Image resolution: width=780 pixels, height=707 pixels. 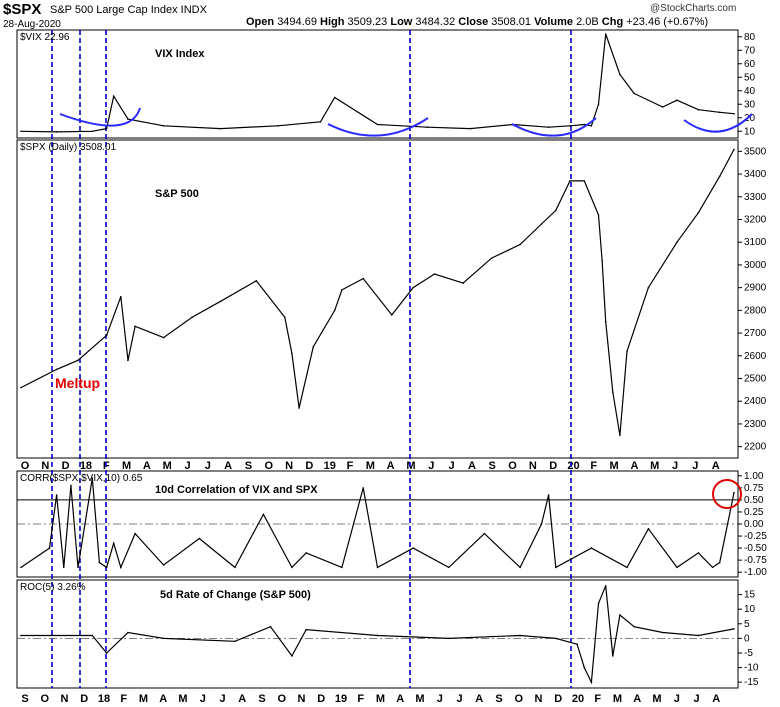 What do you see at coordinates (754, 500) in the screenshot?
I see `y-tick-label: 0.50` at bounding box center [754, 500].